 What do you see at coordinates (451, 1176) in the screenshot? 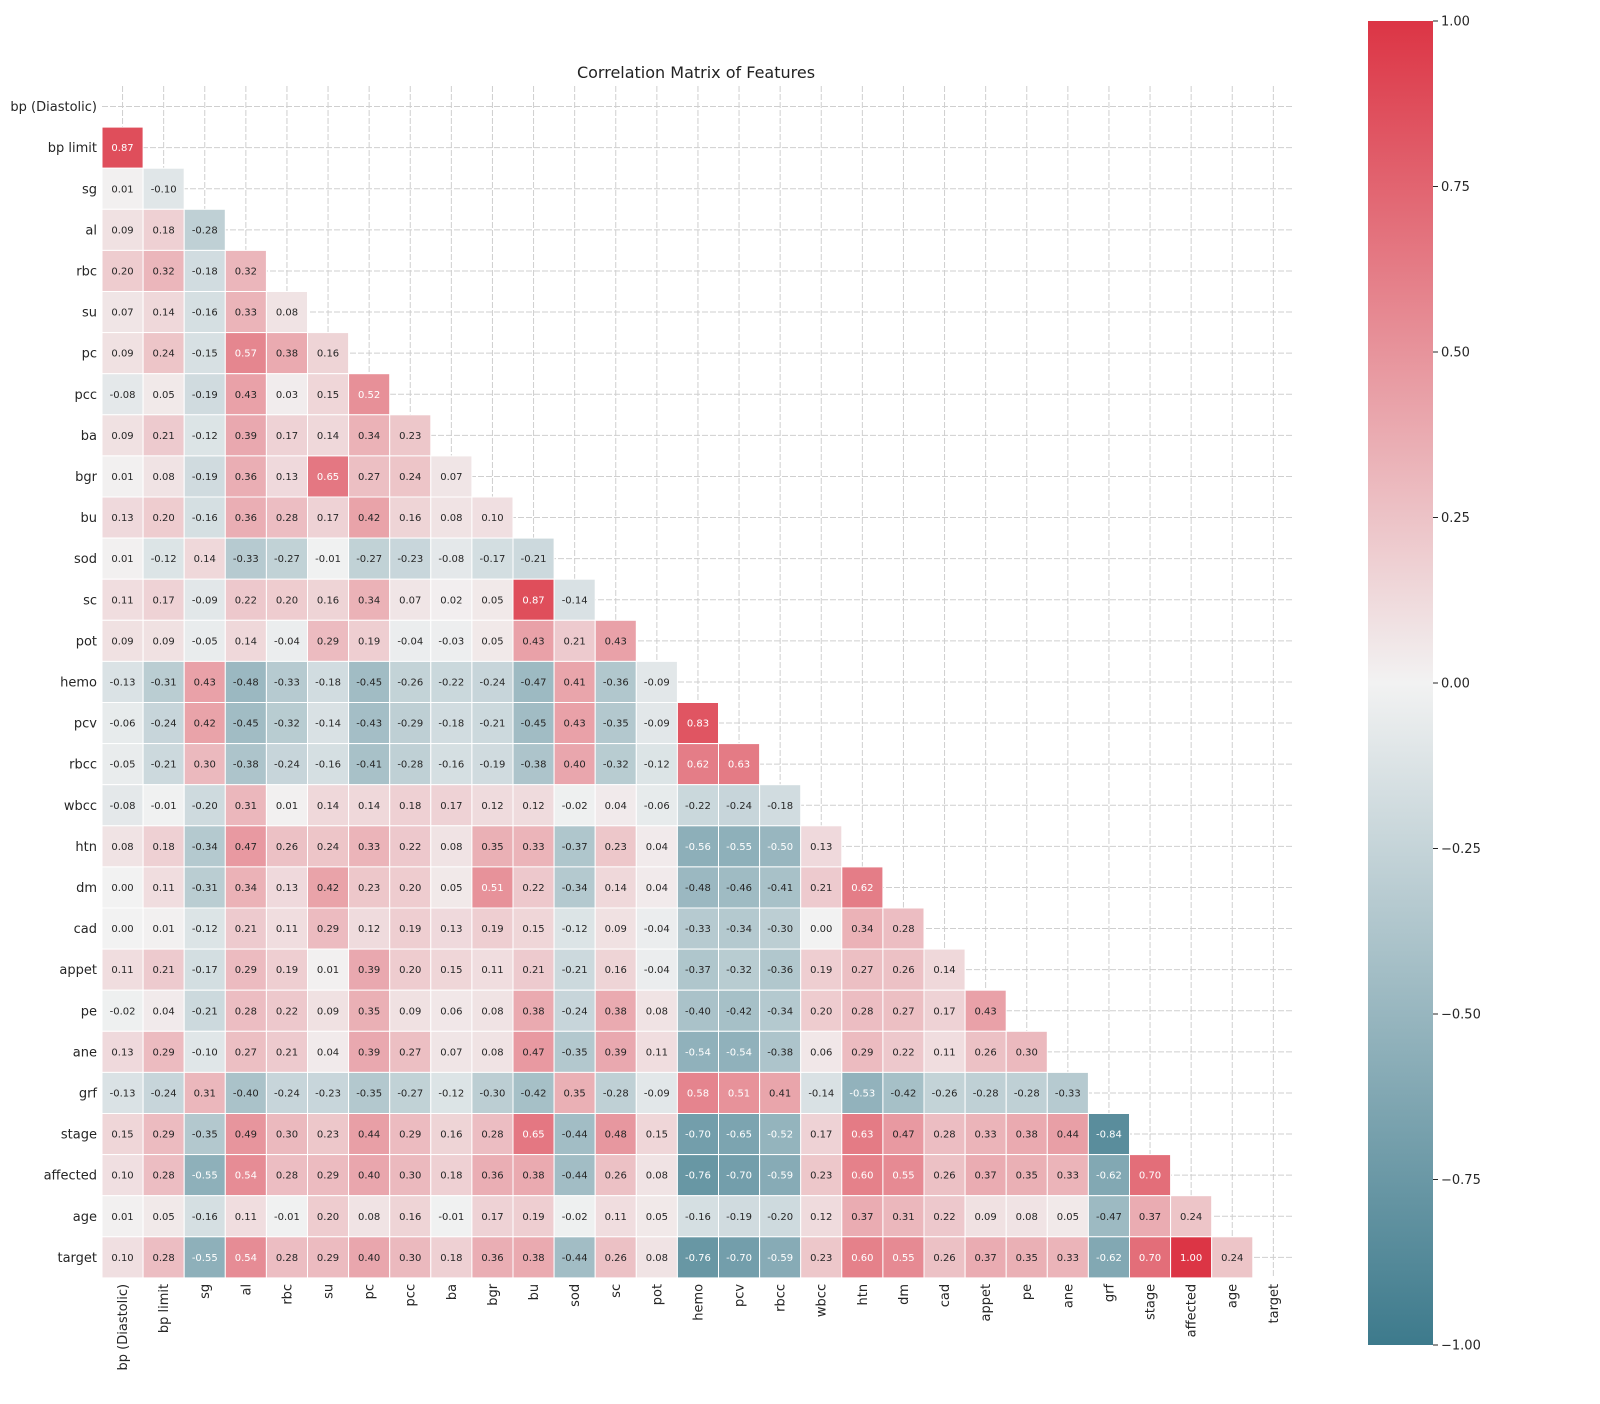
I see `cell-value-label: 0.18` at bounding box center [451, 1176].